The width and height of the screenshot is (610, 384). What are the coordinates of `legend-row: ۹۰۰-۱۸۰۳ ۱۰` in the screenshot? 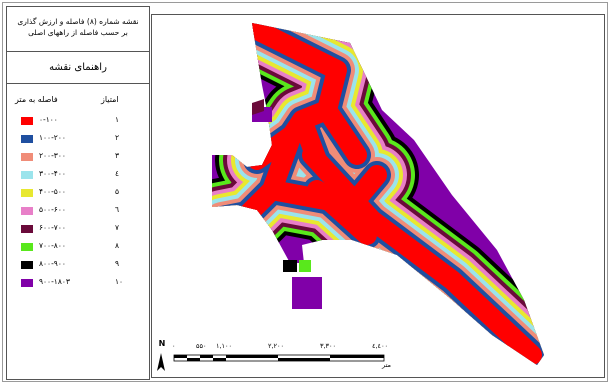 It's located at (79, 284).